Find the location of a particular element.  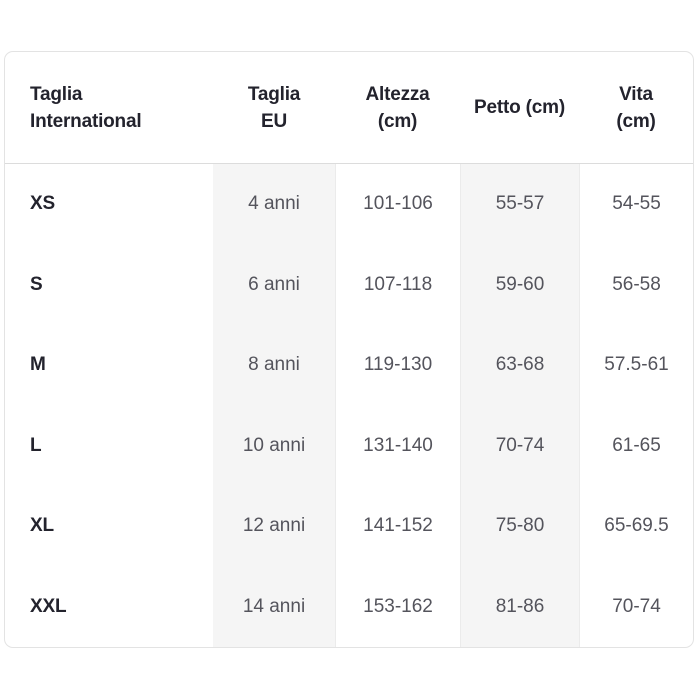

size-label: L is located at coordinates (36, 445).